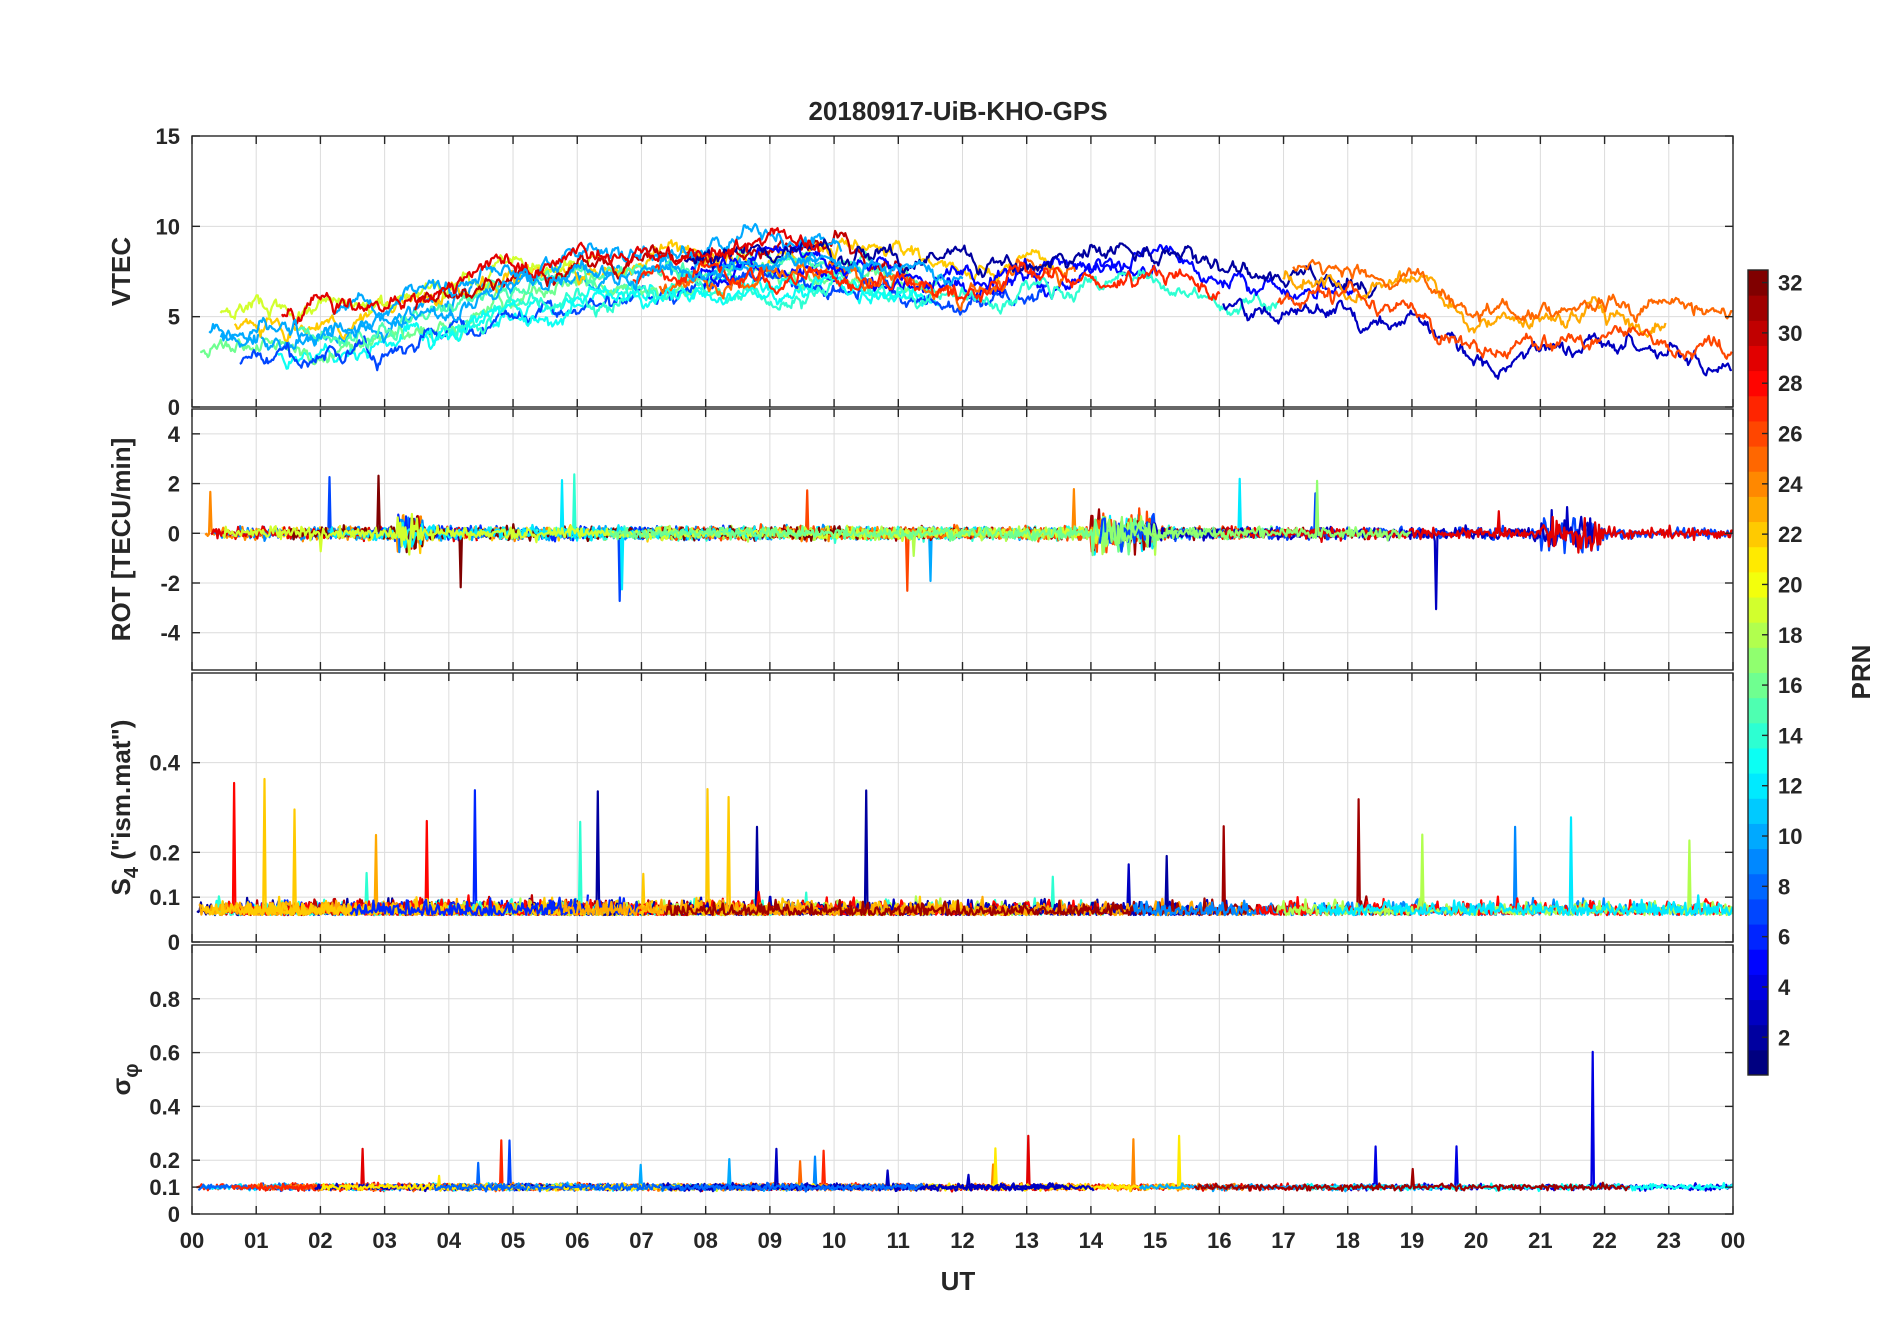 Image resolution: width=1902 pixels, height=1330 pixels. I want to click on x-tick-label: 04, so click(449, 1240).